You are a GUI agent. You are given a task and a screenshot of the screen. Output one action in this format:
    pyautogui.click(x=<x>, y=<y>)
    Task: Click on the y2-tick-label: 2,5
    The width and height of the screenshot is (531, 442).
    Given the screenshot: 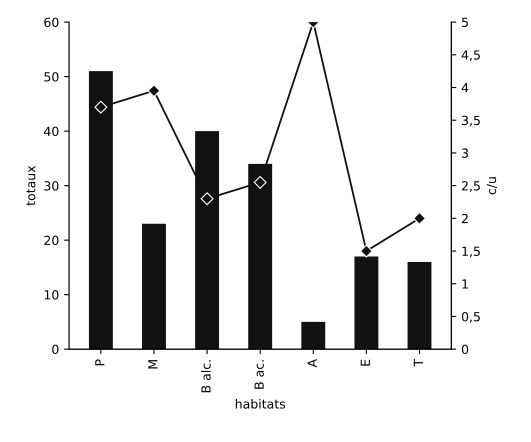 What is the action you would take?
    pyautogui.click(x=471, y=186)
    